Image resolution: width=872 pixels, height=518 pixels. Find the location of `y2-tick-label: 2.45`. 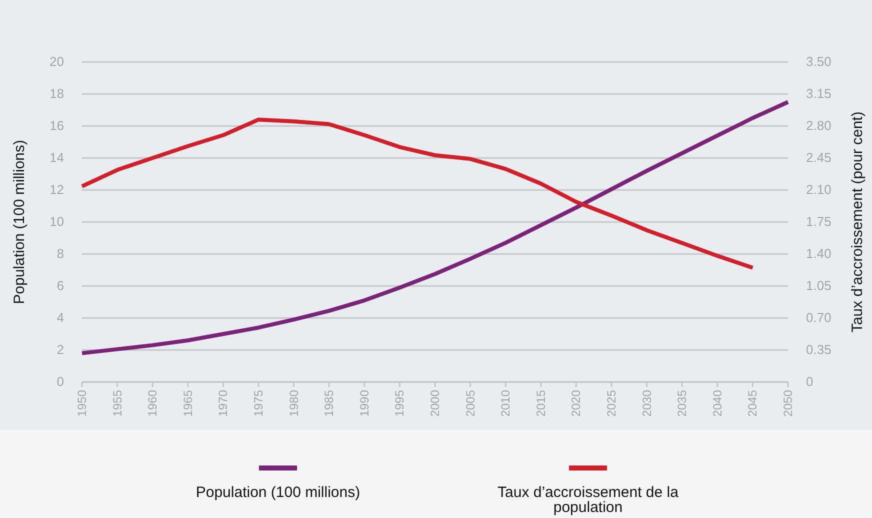

y2-tick-label: 2.45 is located at coordinates (819, 157).